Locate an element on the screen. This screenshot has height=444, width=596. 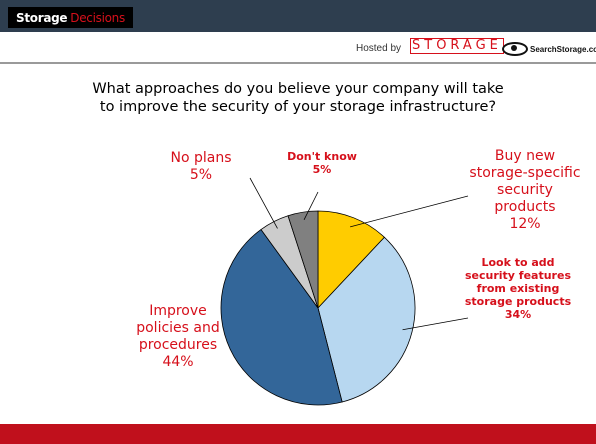
label-improve-policies-value: 44% is located at coordinates (178, 362).